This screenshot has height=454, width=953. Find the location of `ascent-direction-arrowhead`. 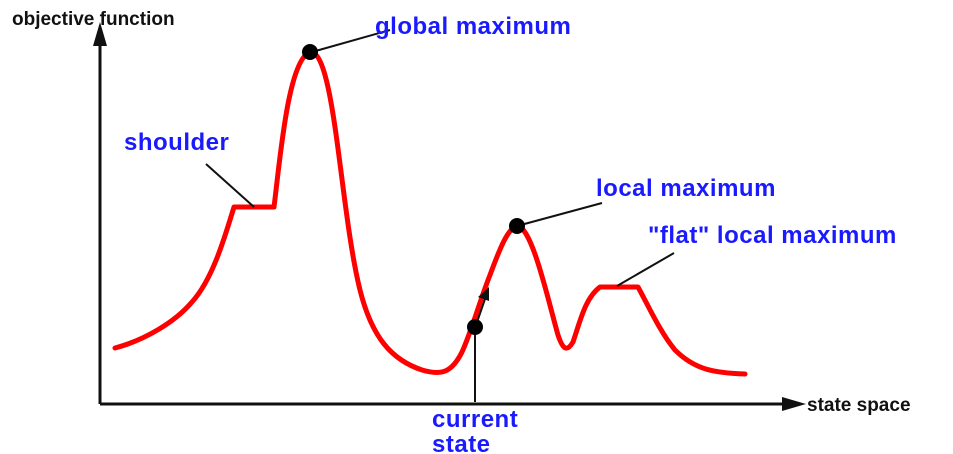

ascent-direction-arrowhead is located at coordinates (483, 294).